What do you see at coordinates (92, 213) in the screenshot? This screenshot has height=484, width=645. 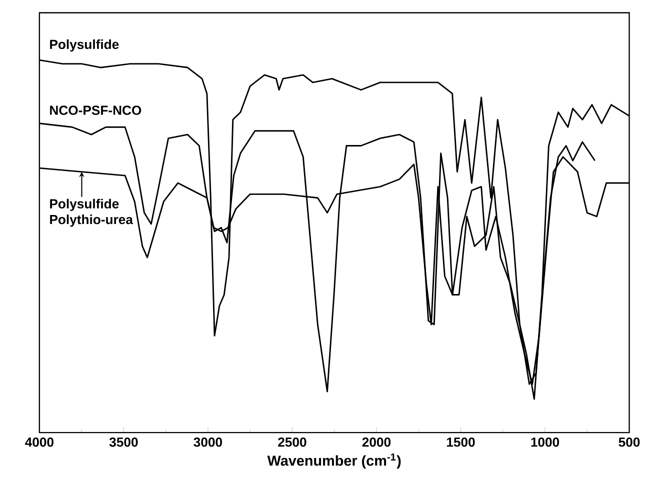 I see `legend-label: Polysulfide Polythio-urea` at bounding box center [92, 213].